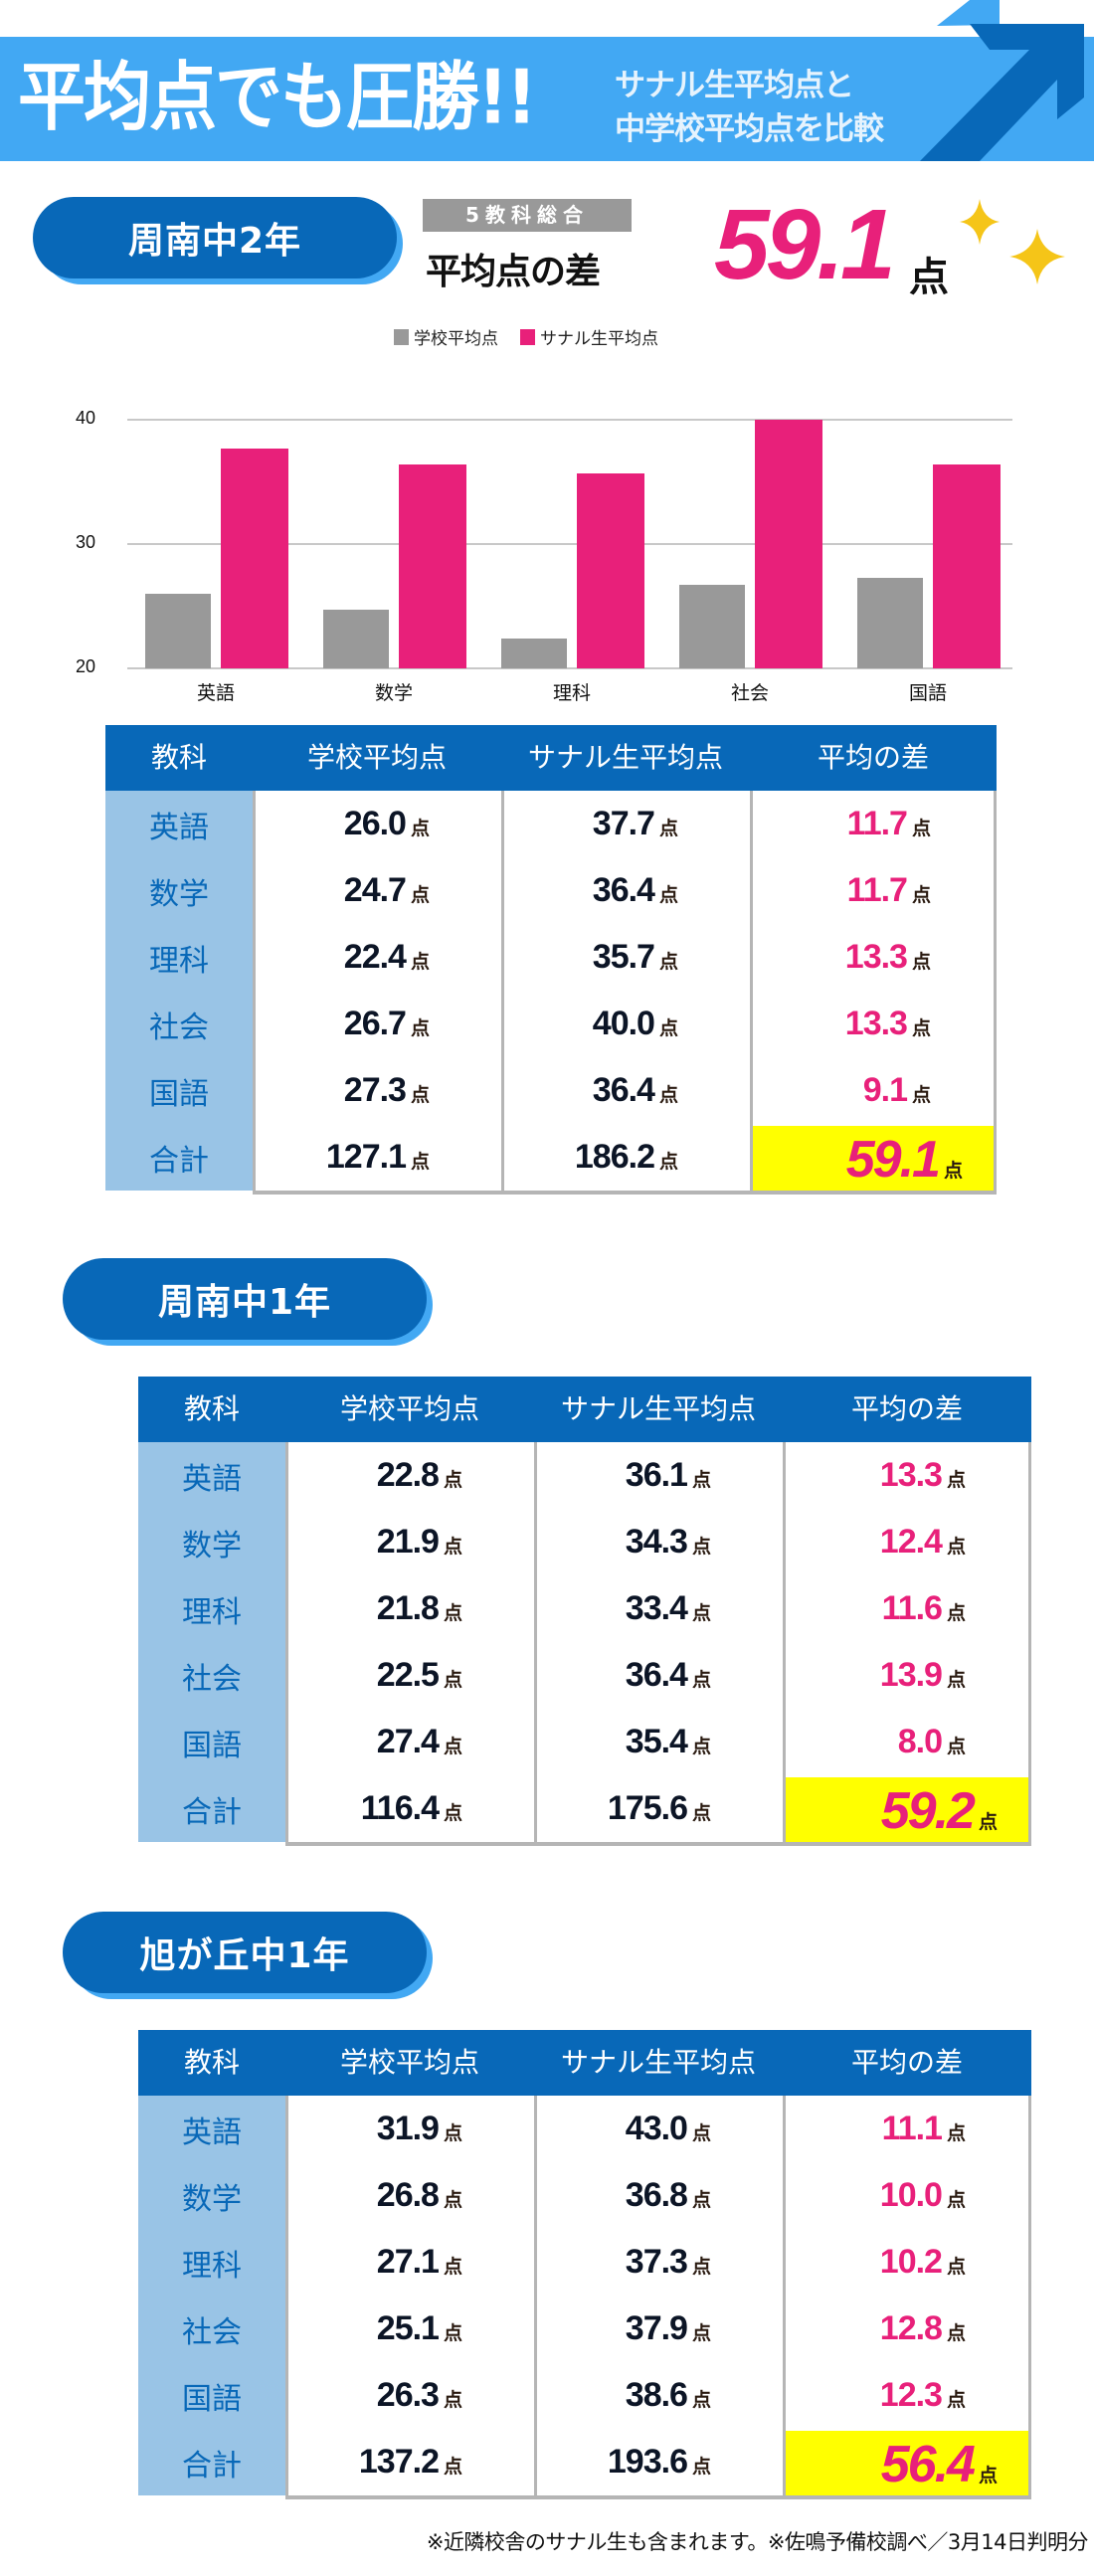  What do you see at coordinates (179, 894) in the screenshot?
I see `subject-cell: 数学` at bounding box center [179, 894].